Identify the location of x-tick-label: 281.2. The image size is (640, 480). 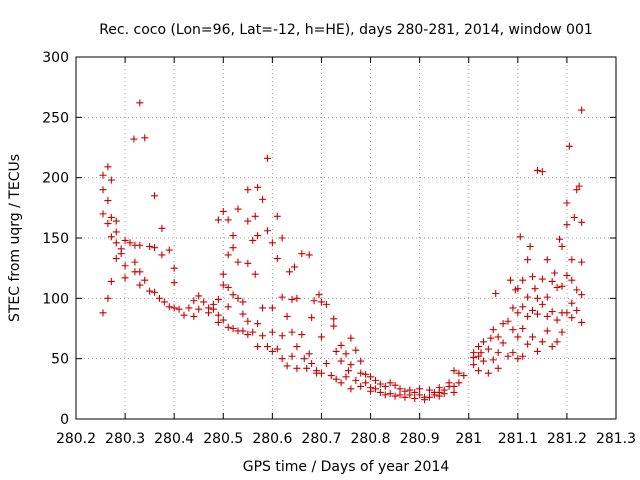
(567, 439).